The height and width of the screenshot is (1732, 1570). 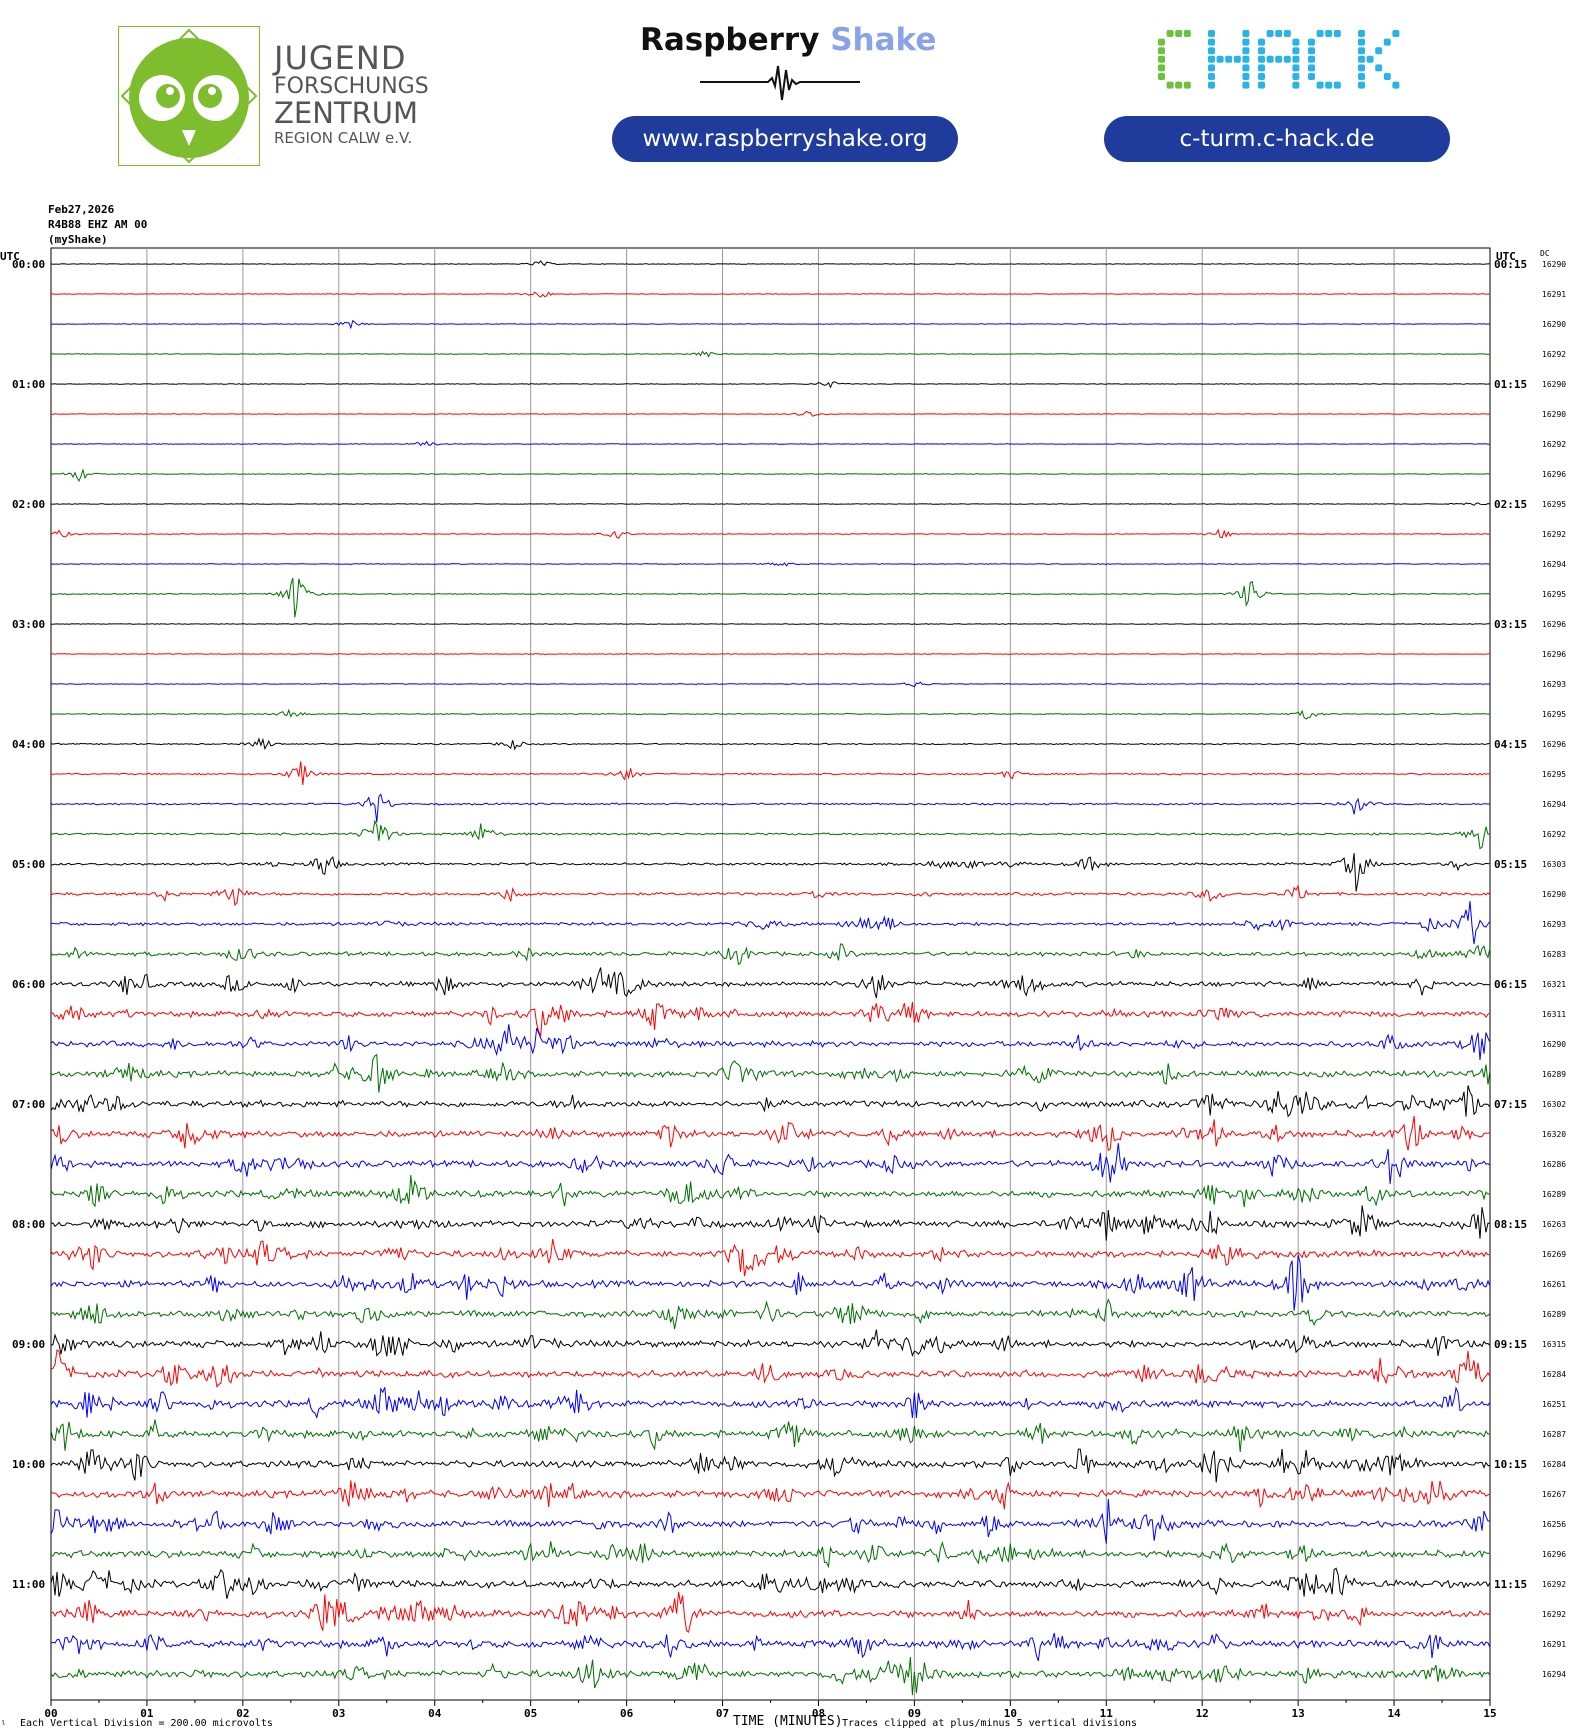 What do you see at coordinates (1554, 1134) in the screenshot?
I see `dc-value-label: 16320` at bounding box center [1554, 1134].